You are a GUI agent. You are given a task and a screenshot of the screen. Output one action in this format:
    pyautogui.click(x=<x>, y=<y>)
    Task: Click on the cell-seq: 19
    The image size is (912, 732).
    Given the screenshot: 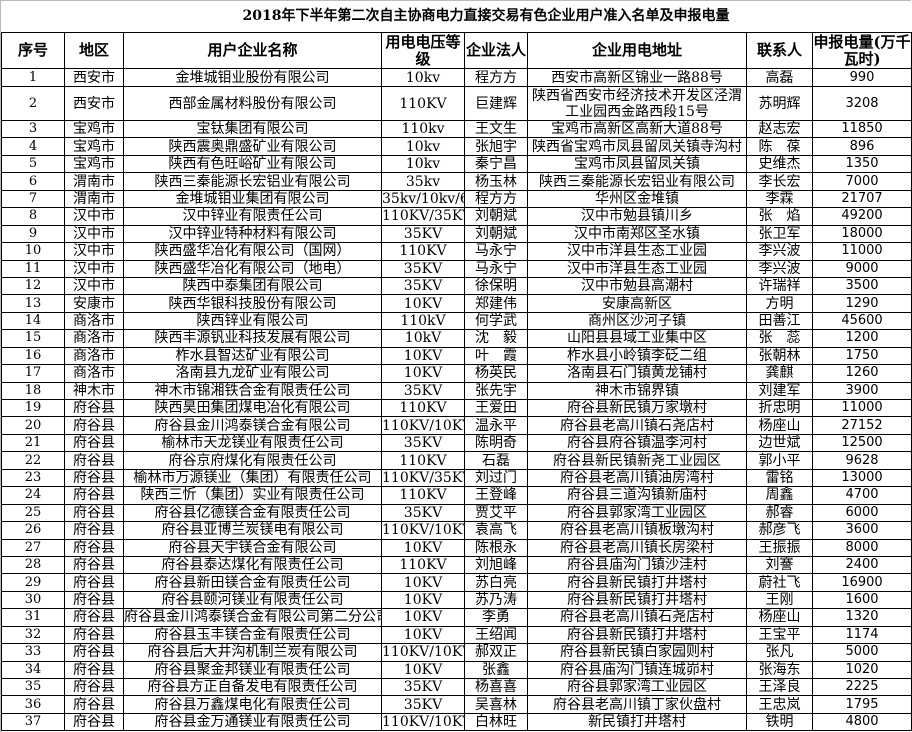 What is the action you would take?
    pyautogui.click(x=33, y=408)
    